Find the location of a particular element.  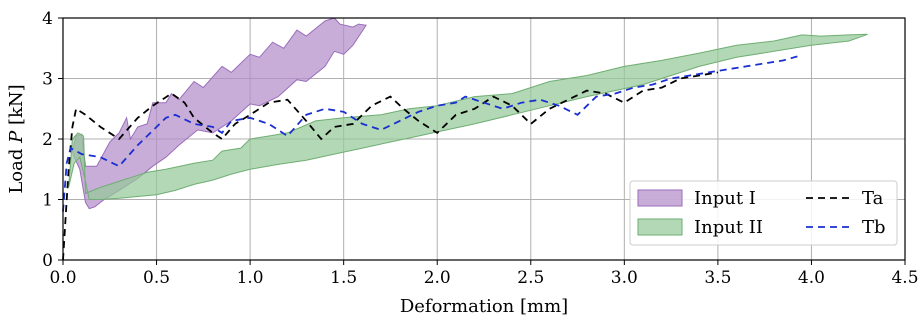

legend-box is located at coordinates (763, 213).